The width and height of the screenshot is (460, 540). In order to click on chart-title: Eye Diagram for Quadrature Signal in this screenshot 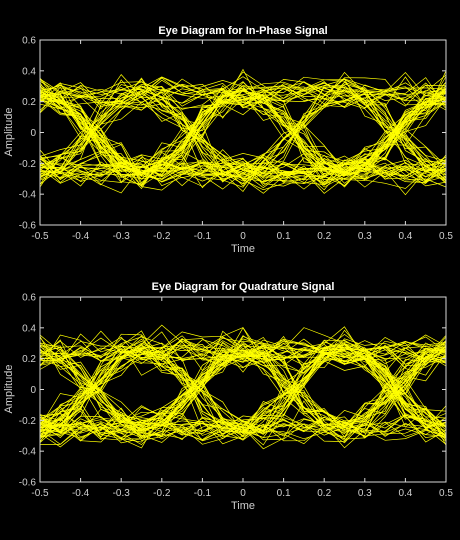, I will do `click(243, 287)`.